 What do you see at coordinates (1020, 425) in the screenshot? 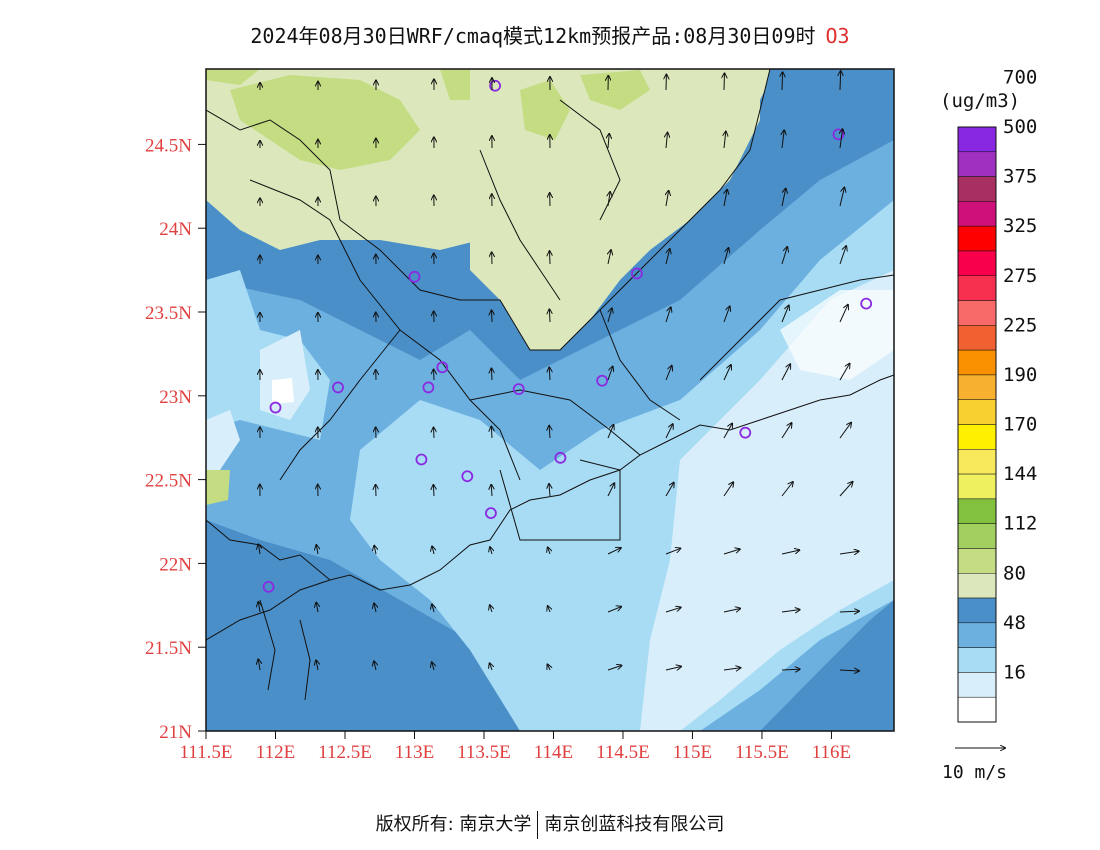
I see `legend-label: 170` at bounding box center [1020, 425].